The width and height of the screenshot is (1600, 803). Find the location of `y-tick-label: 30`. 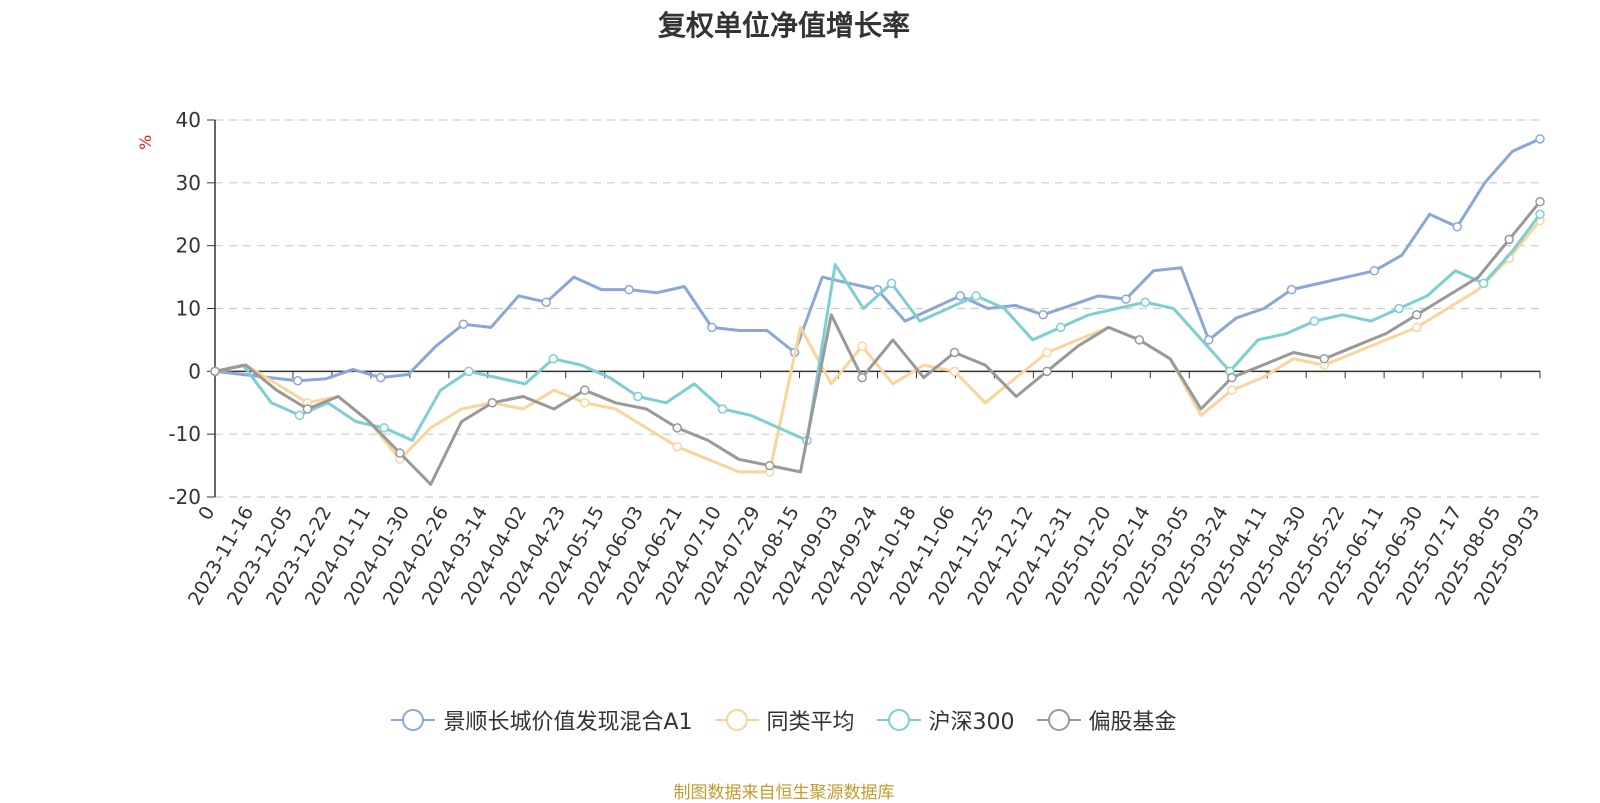

y-tick-label: 30 is located at coordinates (188, 183).